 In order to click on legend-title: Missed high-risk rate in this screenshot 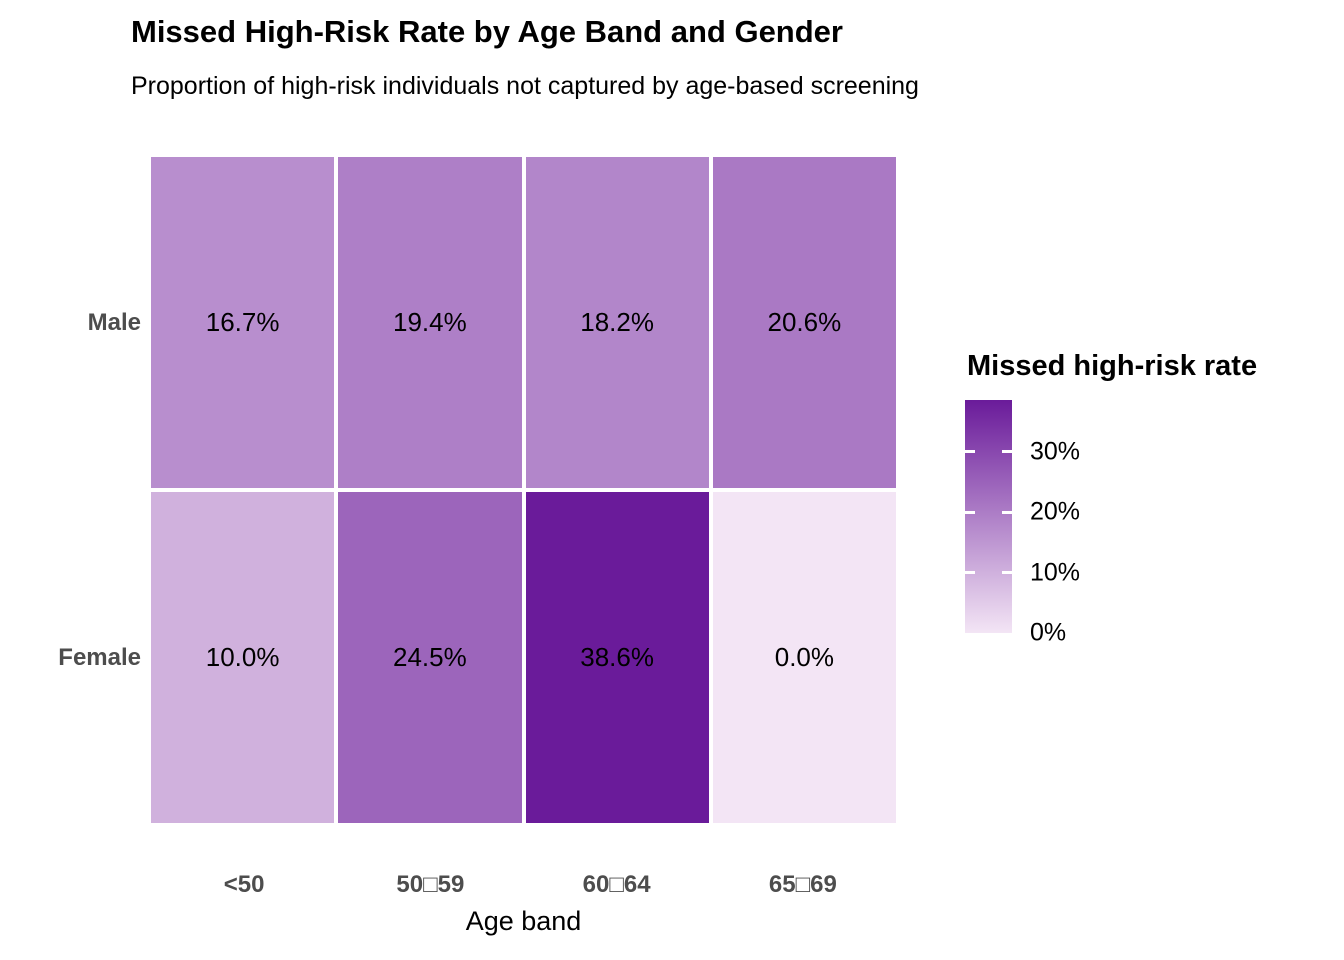, I will do `click(1112, 366)`.